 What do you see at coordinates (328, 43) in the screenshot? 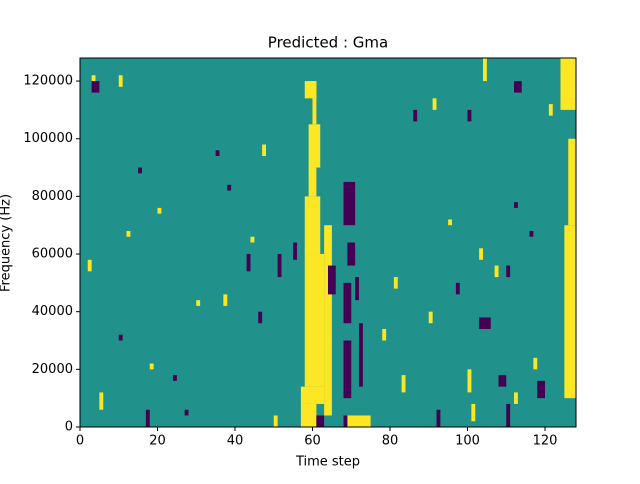
I see `chart-title: Predicted : Gma` at bounding box center [328, 43].